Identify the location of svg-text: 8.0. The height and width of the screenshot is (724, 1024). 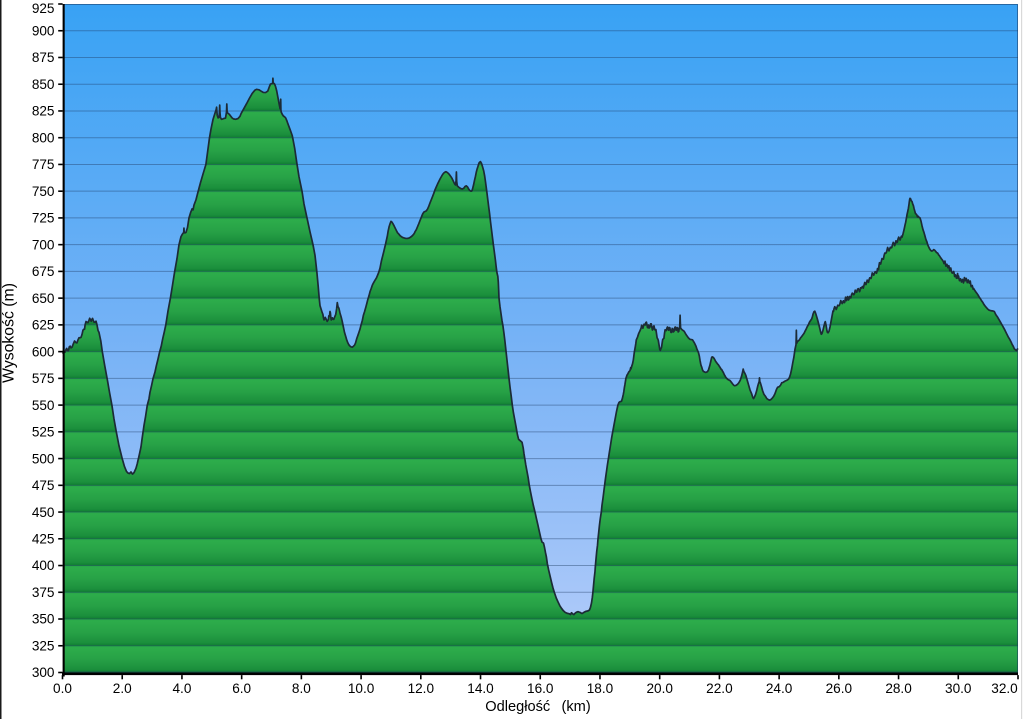
(301, 688).